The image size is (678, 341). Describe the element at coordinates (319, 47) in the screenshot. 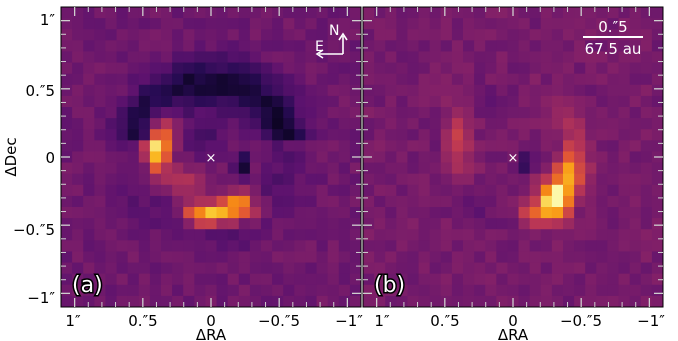

I see `compass-east-label: E` at that location.